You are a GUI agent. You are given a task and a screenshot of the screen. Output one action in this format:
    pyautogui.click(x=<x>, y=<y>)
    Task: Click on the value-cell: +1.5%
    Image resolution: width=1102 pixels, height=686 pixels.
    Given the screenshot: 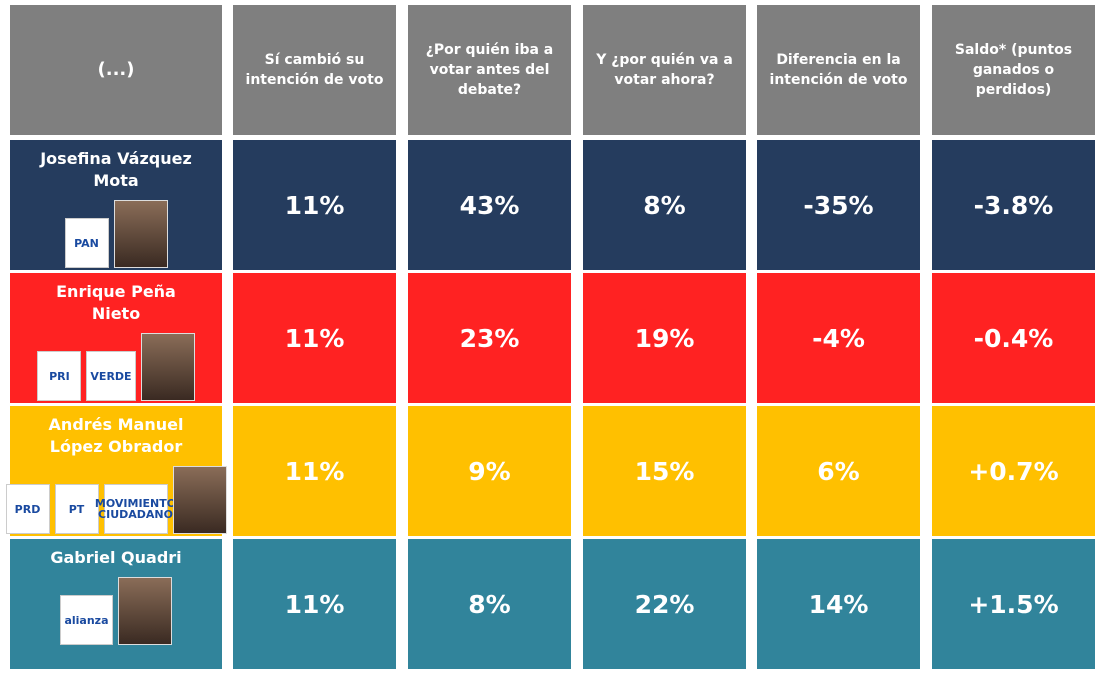 What is the action you would take?
    pyautogui.click(x=1013, y=604)
    